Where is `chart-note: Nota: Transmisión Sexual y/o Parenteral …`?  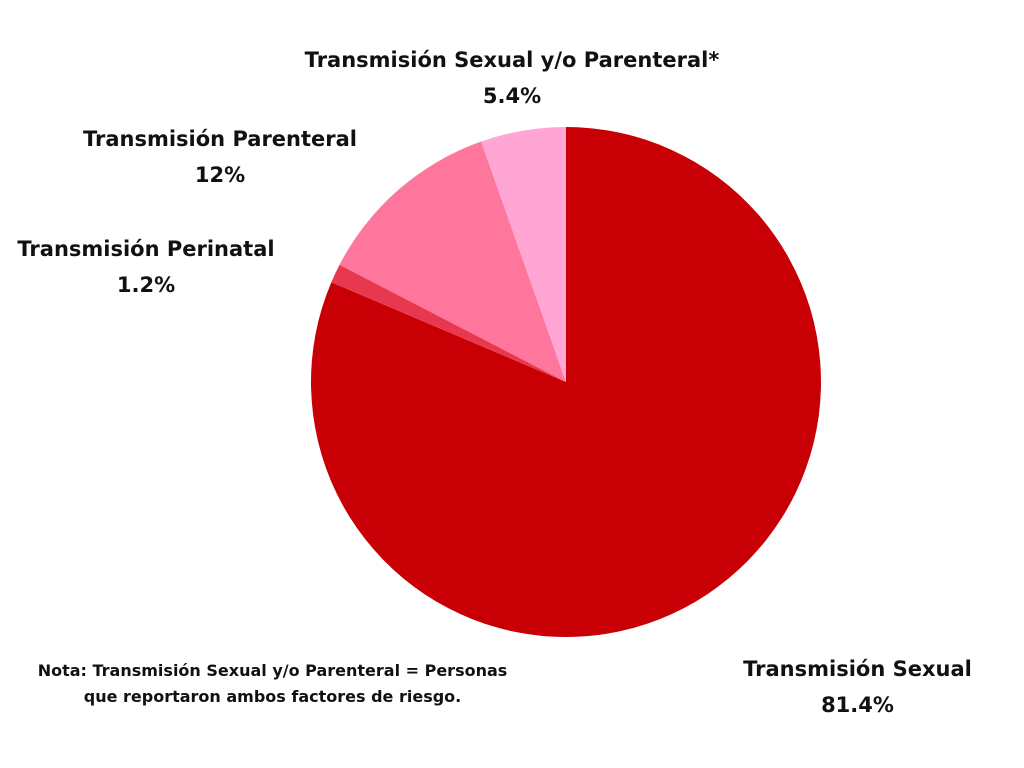 chart-note: Nota: Transmisión Sexual y/o Parenteral … is located at coordinates (272, 684).